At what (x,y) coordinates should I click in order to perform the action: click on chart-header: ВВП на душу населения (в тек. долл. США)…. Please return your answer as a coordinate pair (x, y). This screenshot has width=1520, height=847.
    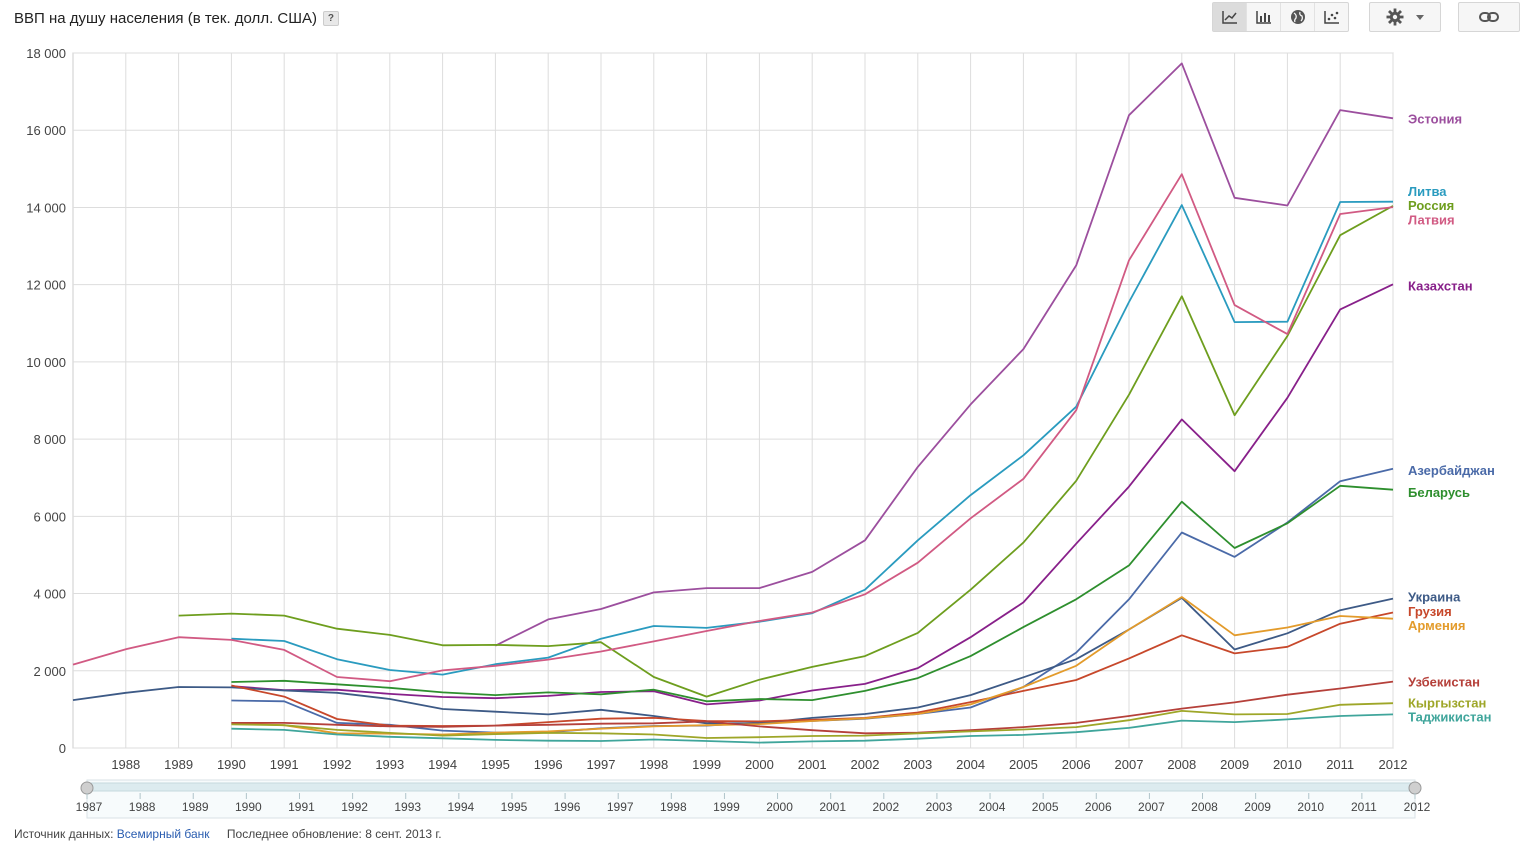
    Looking at the image, I should click on (176, 18).